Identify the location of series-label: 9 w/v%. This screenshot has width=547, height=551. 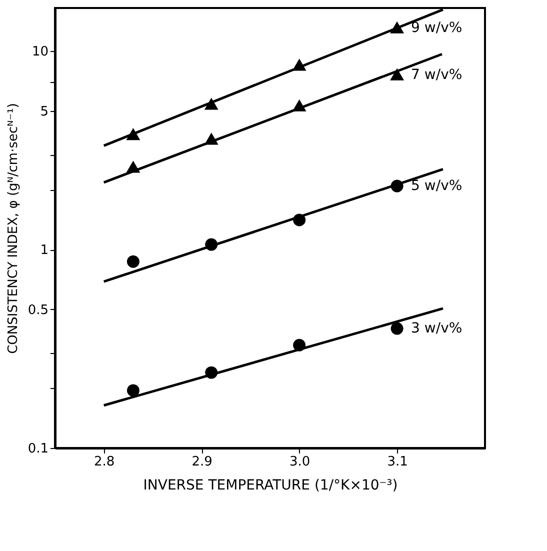
(436, 28).